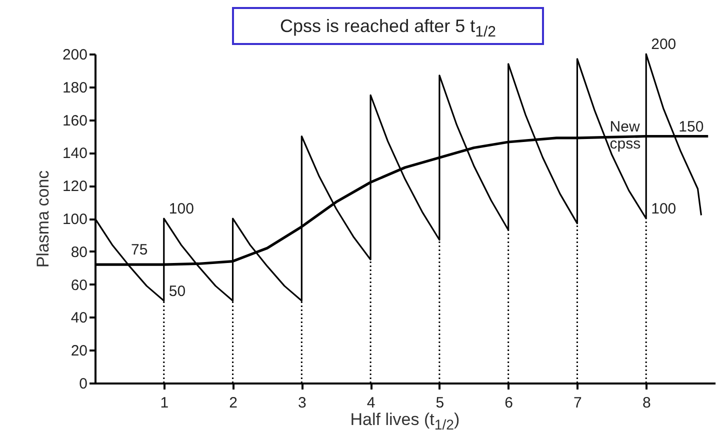  Describe the element at coordinates (79, 285) in the screenshot. I see `y-tick-label: 60` at that location.